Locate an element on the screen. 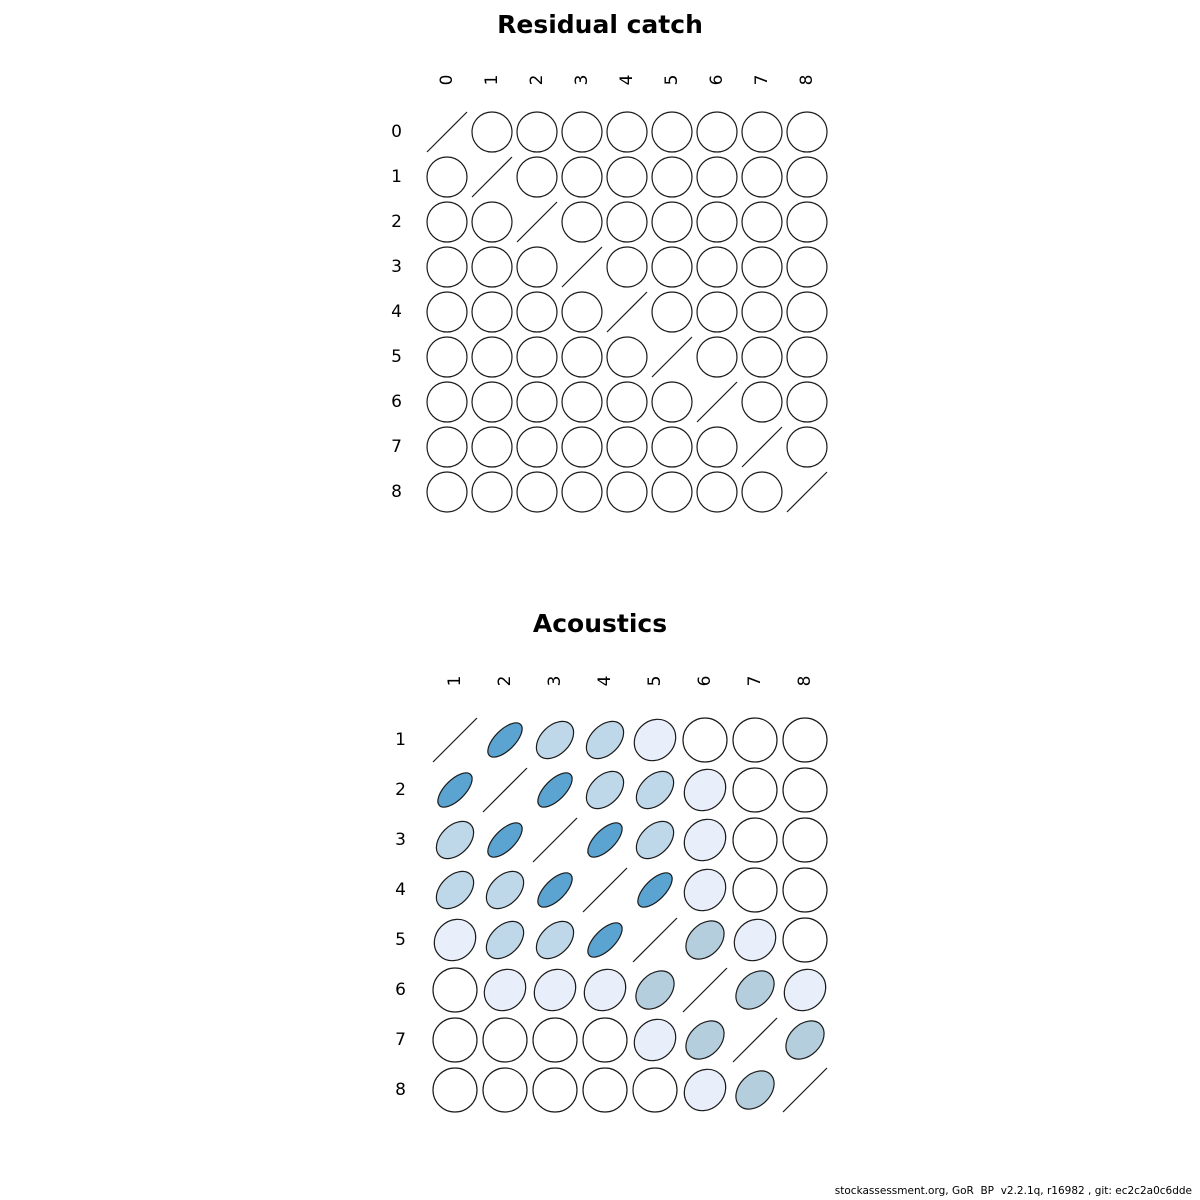  row-label: 5 is located at coordinates (396, 357).